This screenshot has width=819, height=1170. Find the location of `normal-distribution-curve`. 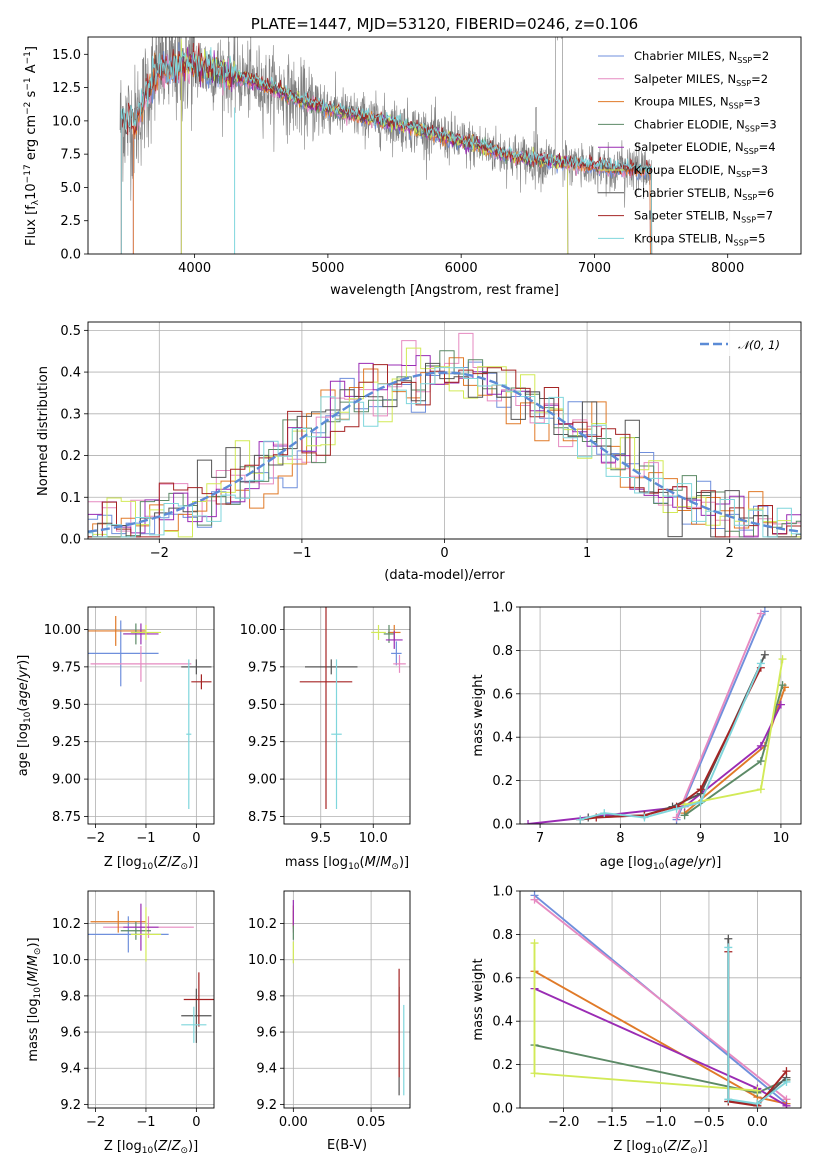

normal-distribution-curve is located at coordinates (444, 452).